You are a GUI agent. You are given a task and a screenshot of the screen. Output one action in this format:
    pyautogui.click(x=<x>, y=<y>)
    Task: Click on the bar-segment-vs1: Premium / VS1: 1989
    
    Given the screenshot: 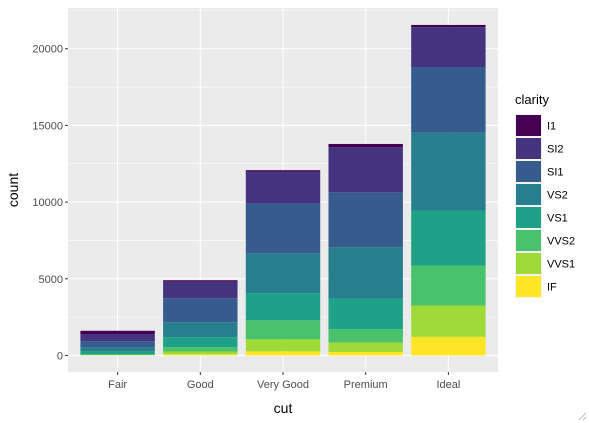 What is the action you would take?
    pyautogui.click(x=365, y=314)
    